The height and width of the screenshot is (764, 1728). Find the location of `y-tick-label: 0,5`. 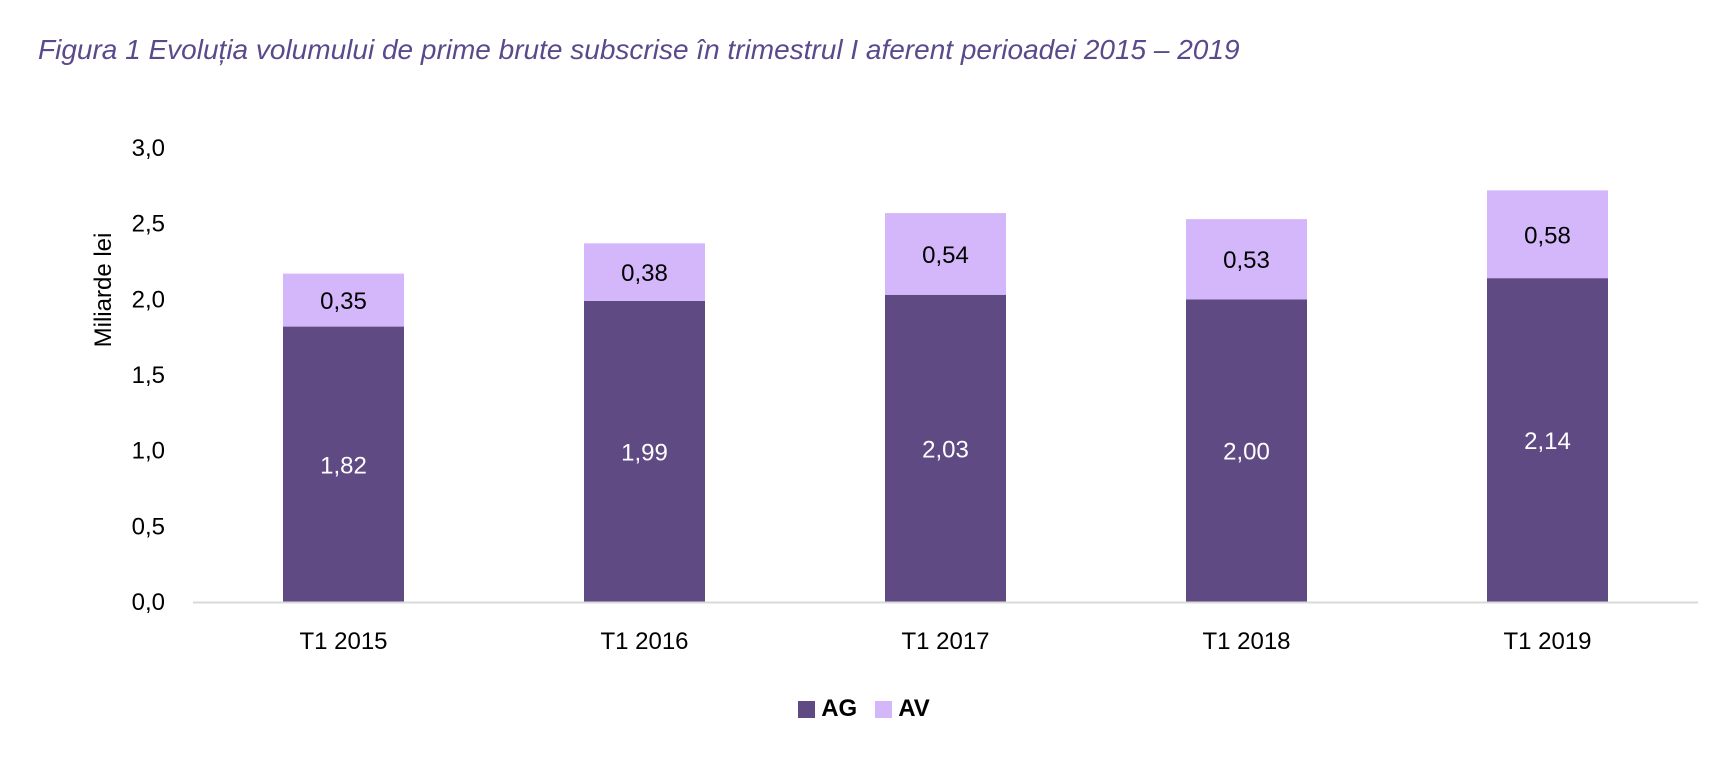

y-tick-label: 0,5 is located at coordinates (148, 526).